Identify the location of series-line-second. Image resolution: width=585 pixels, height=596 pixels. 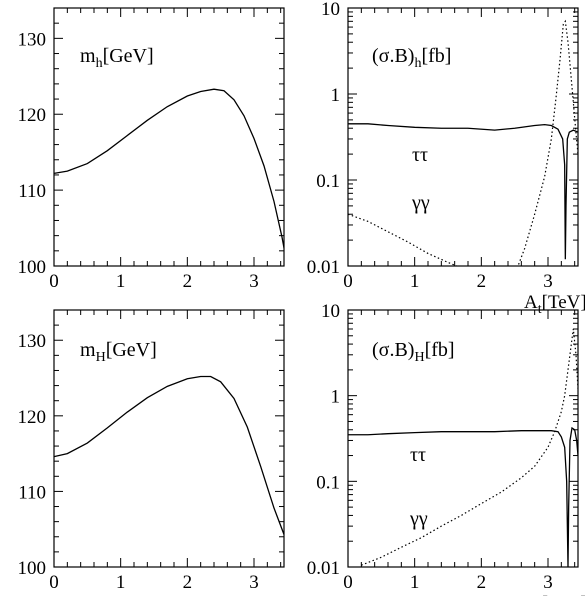
(469, 447).